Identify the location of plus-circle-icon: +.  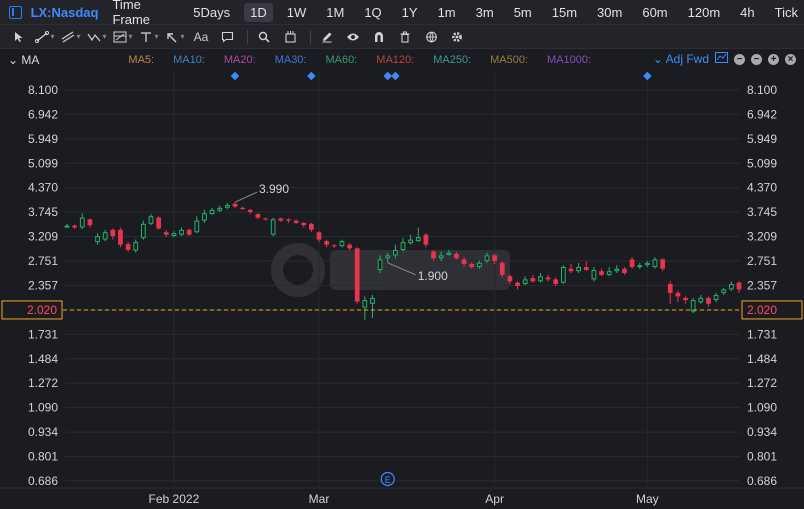
(773, 59).